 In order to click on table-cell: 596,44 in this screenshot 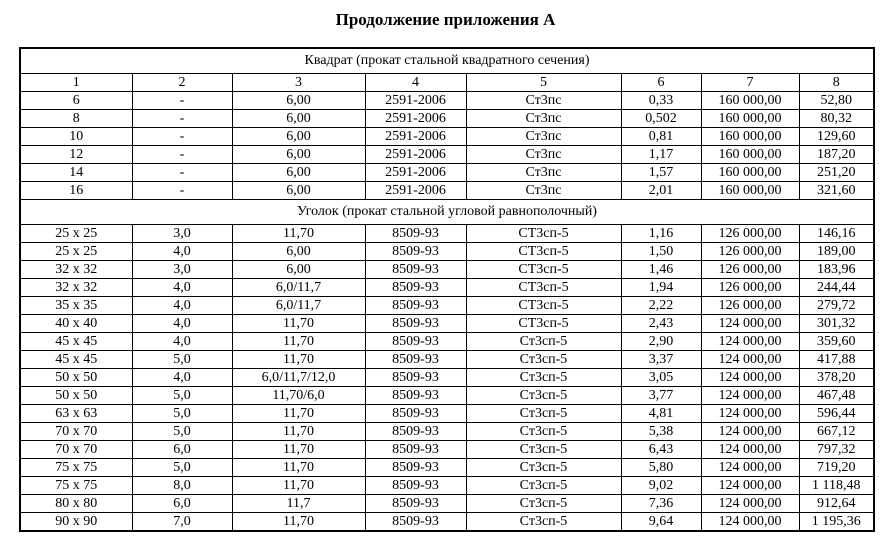, I will do `click(836, 413)`.